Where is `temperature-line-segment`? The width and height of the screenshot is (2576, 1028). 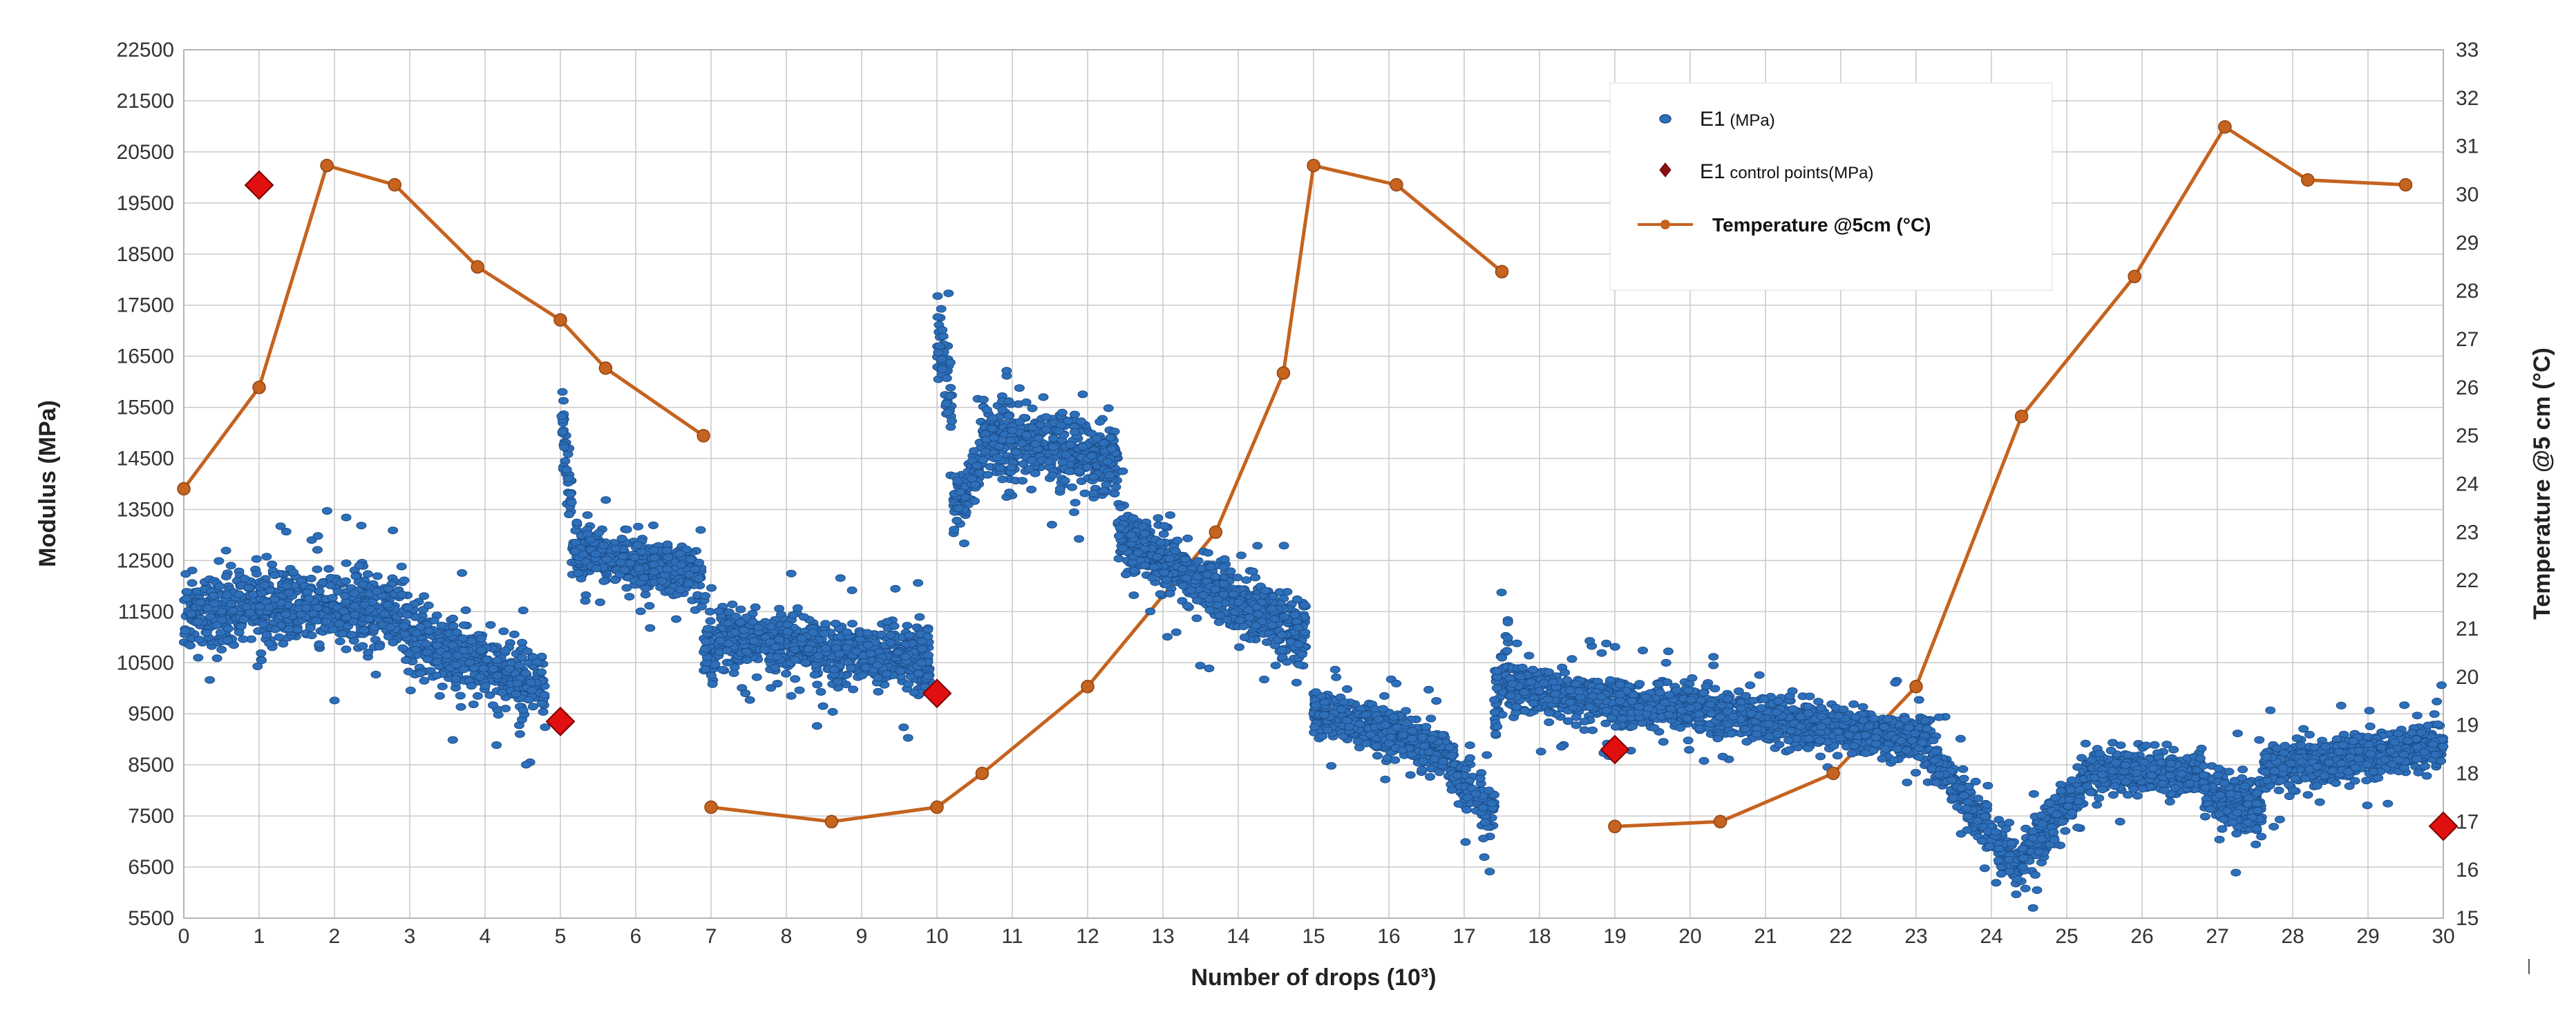 temperature-line-segment is located at coordinates (443, 327).